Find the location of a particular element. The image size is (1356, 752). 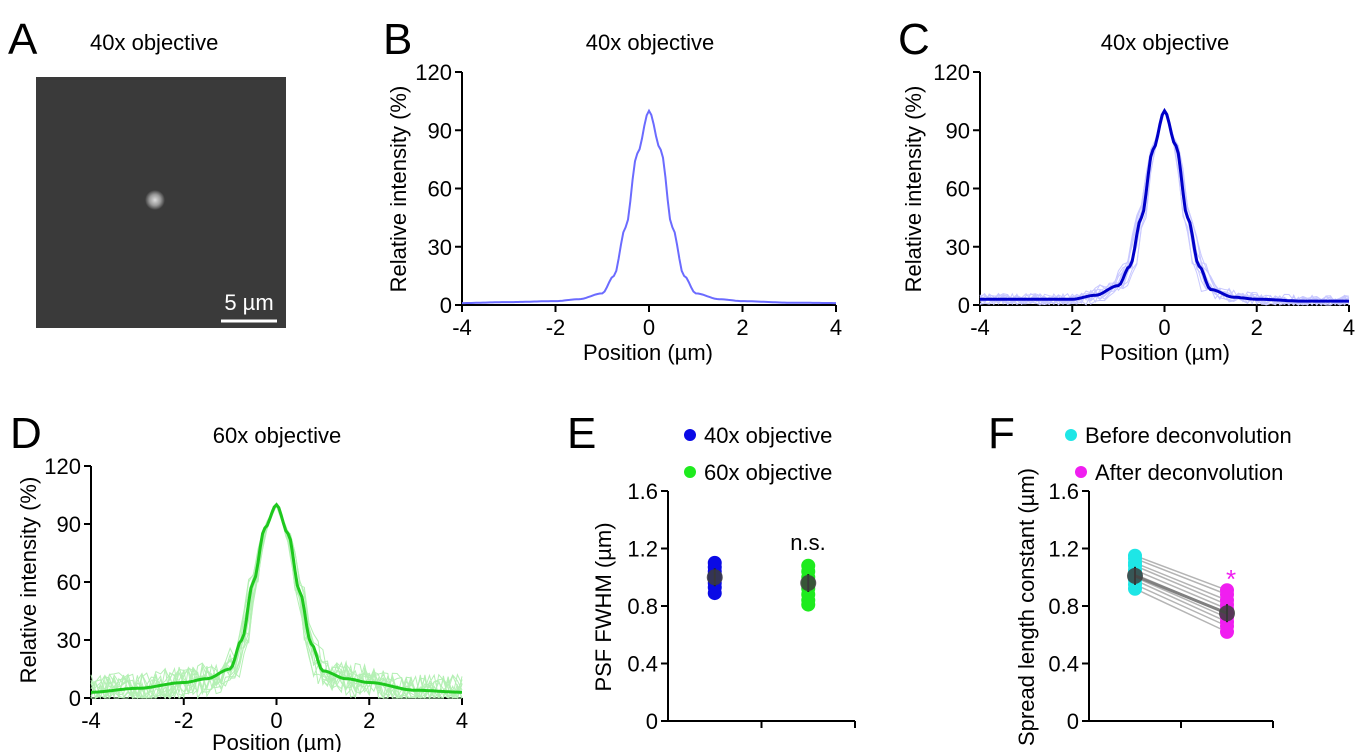

panel-c-title: 40x objective is located at coordinates (1165, 42).